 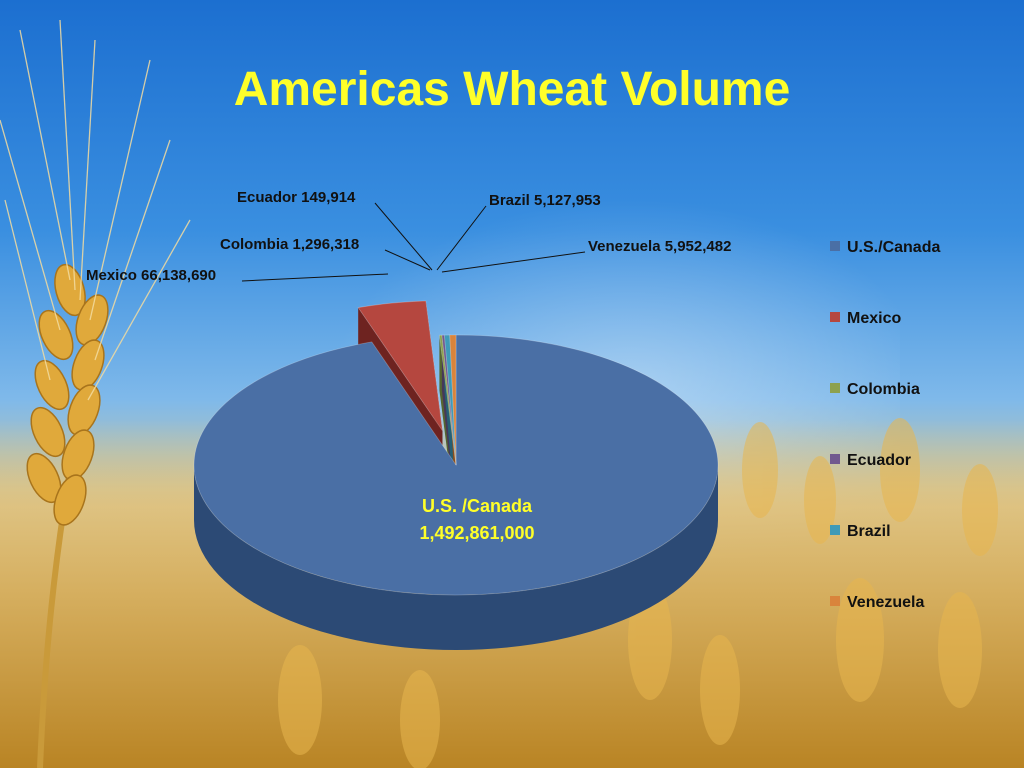 I want to click on slice-ecuador, so click(x=449, y=400).